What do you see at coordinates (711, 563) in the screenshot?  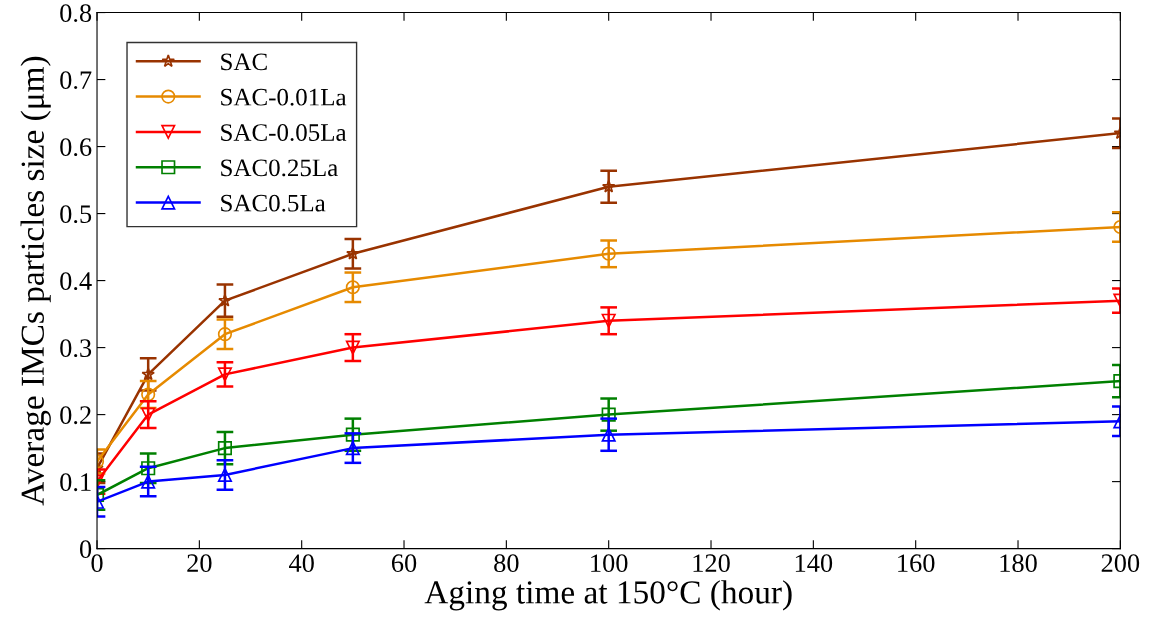 I see `x-tick-label: 120` at bounding box center [711, 563].